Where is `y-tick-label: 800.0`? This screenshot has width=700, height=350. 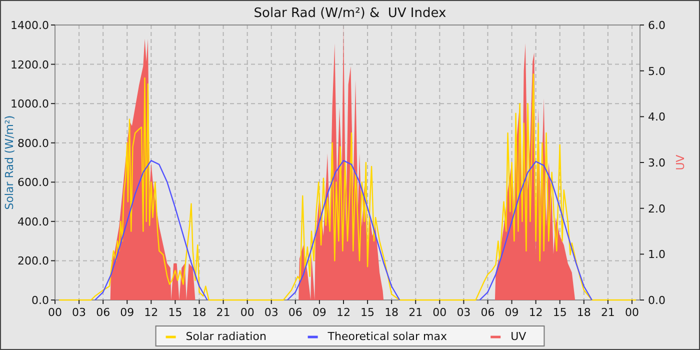 y-tick-label: 800.0 is located at coordinates (33, 143).